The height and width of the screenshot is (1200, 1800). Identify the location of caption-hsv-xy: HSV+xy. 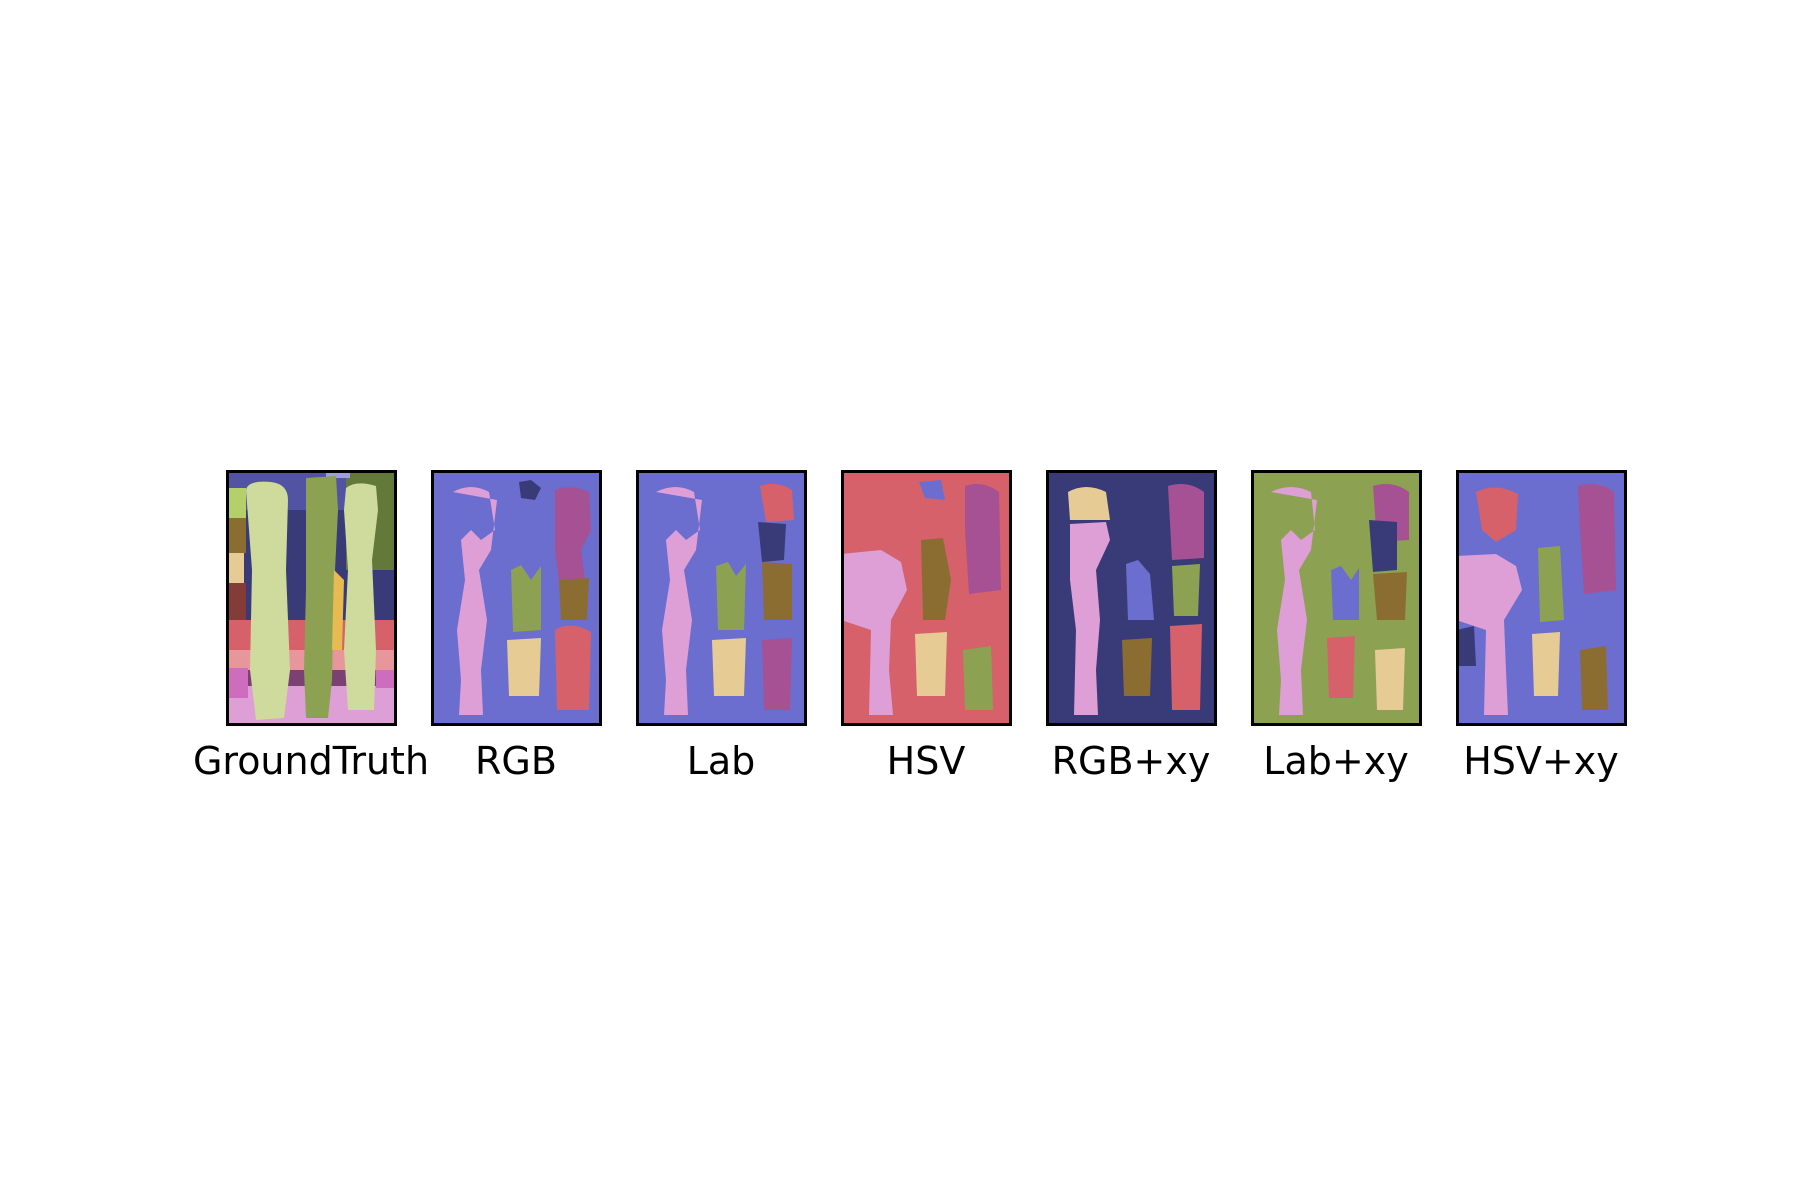
(1541, 761).